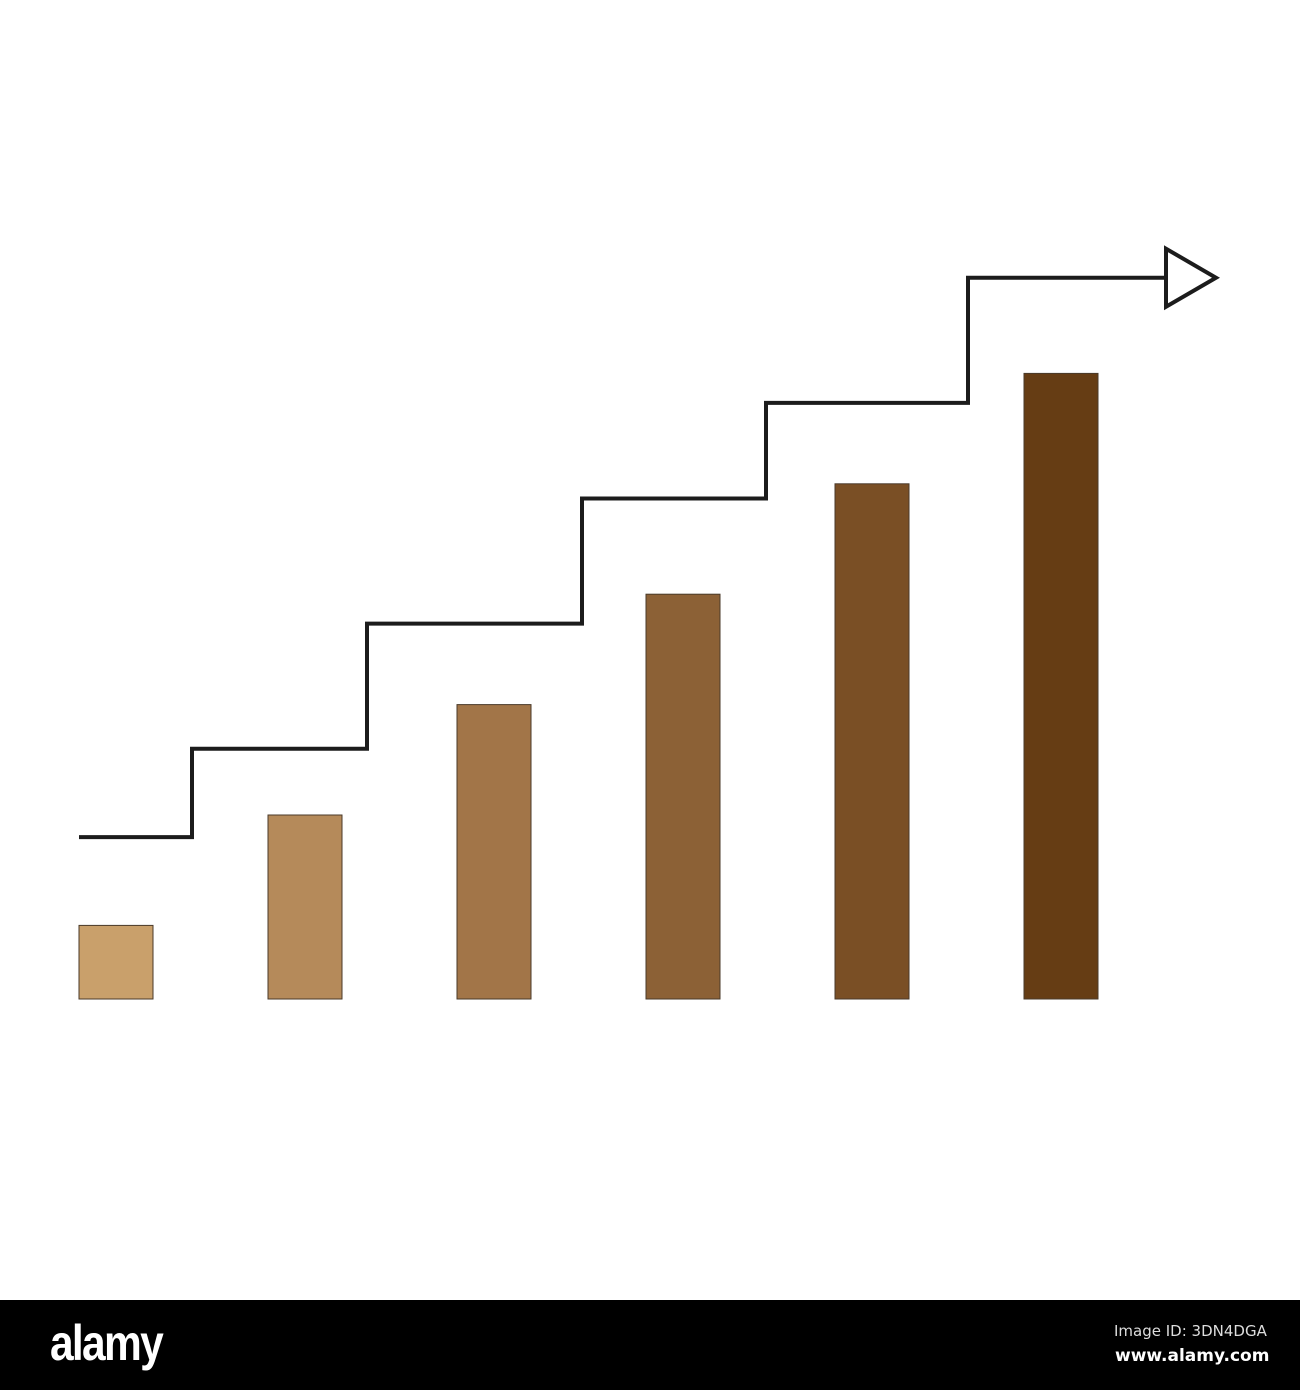  I want to click on alamy-logo: alamy, so click(107, 1343).